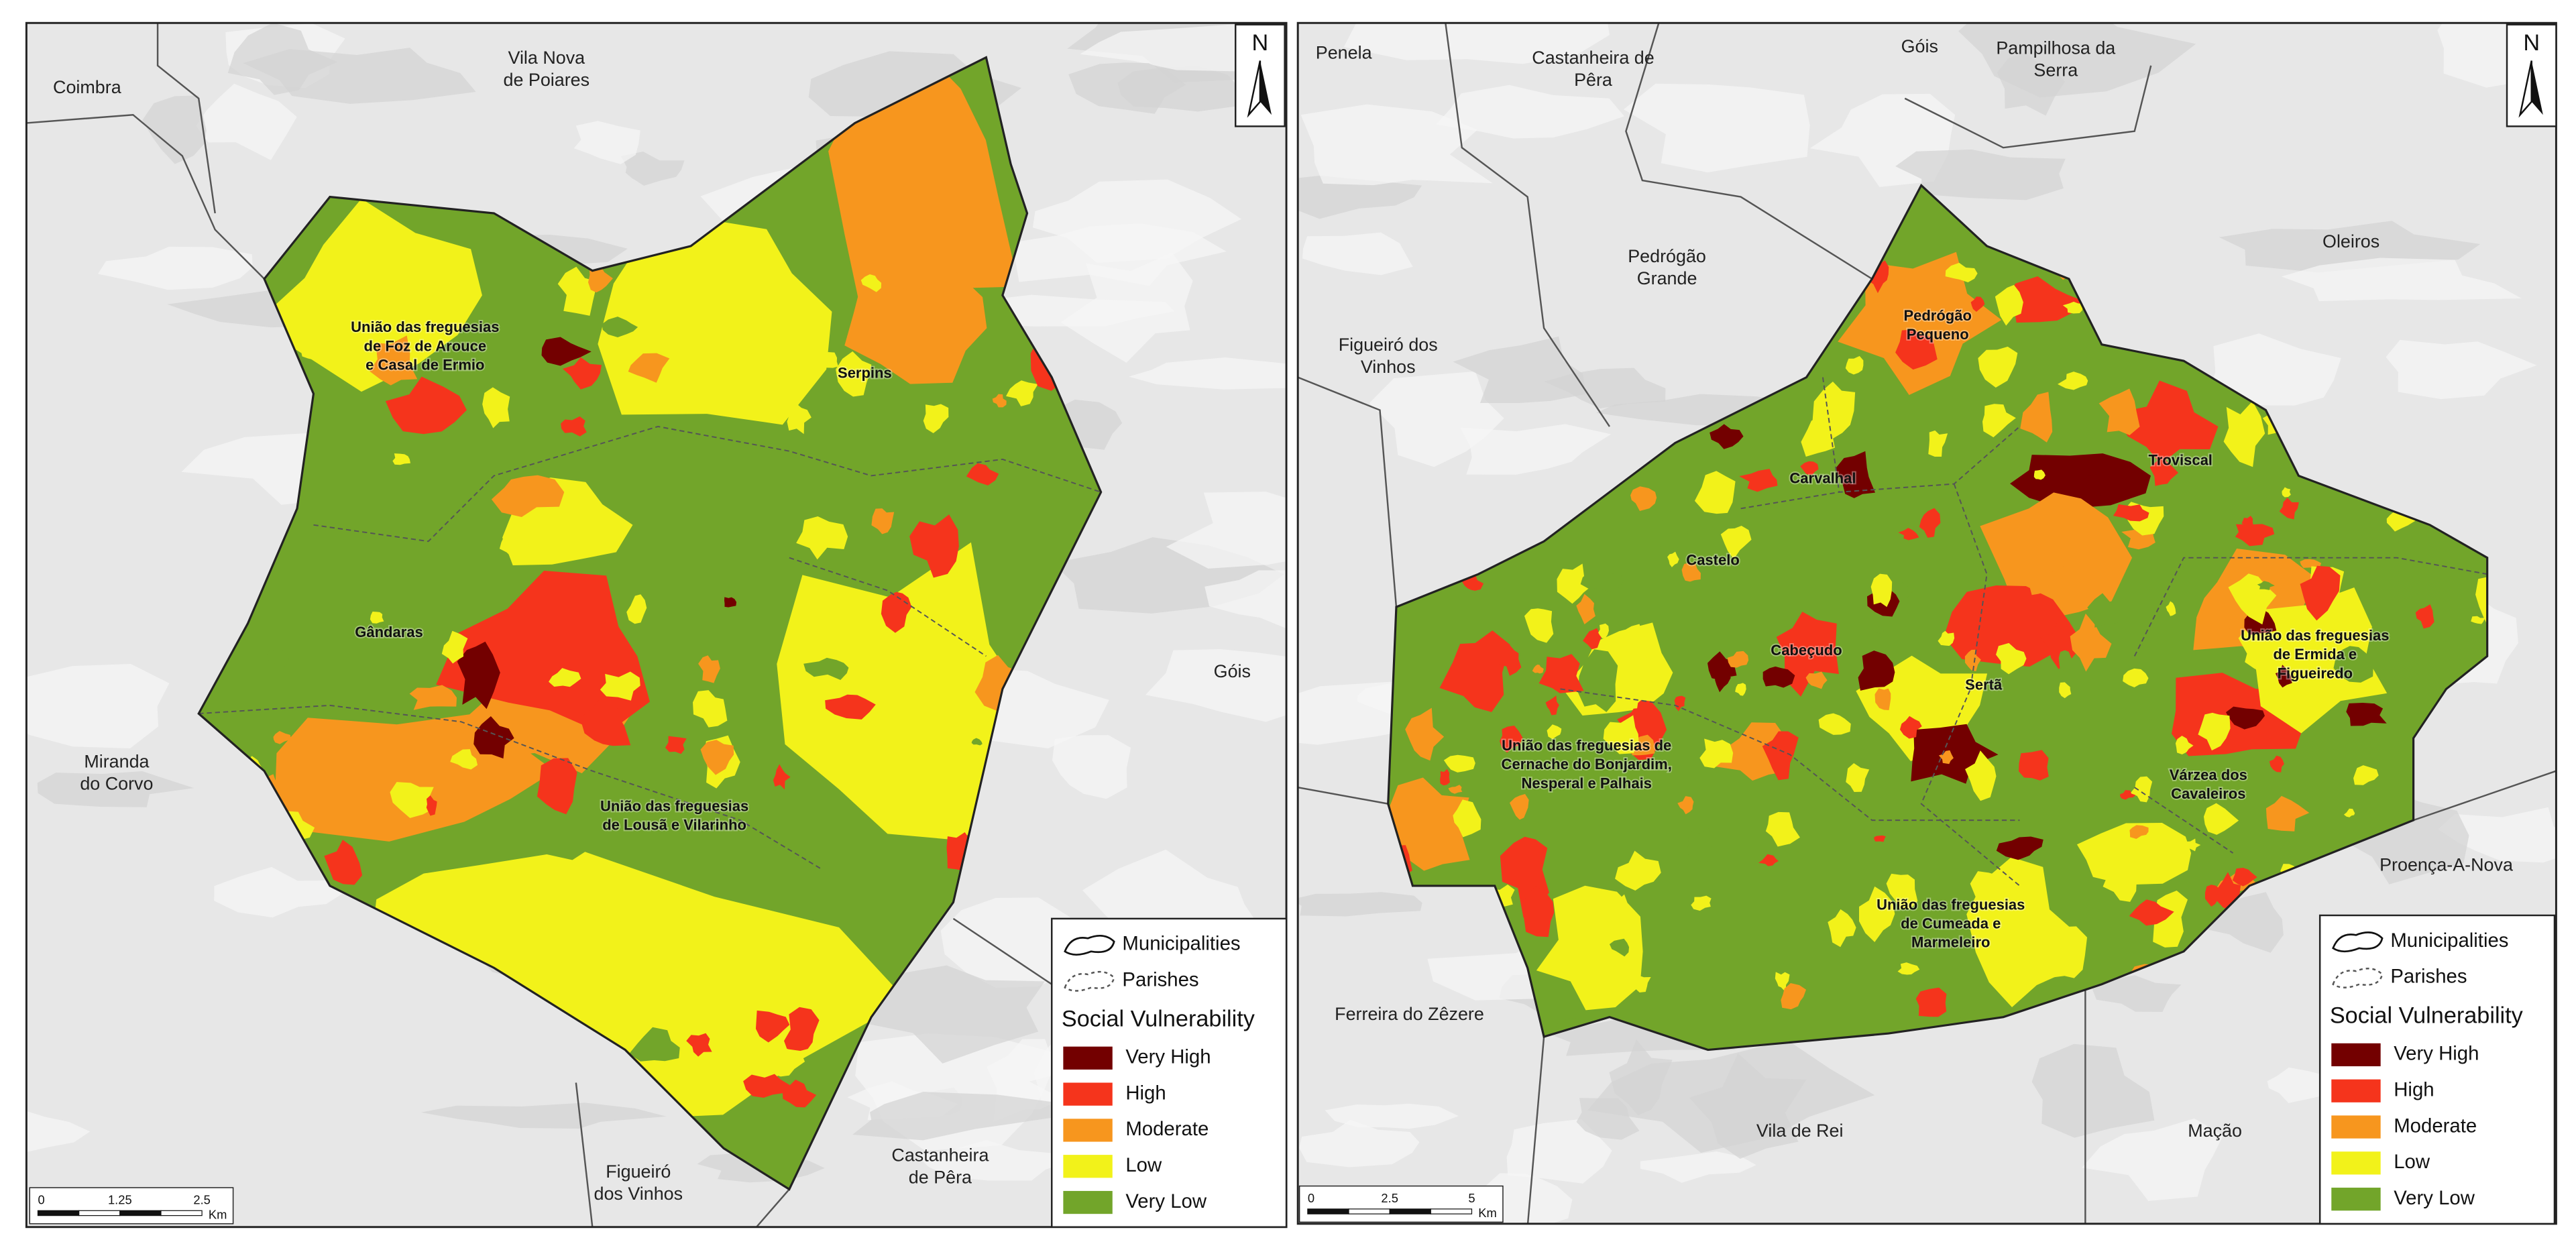 The height and width of the screenshot is (1250, 2576). Describe the element at coordinates (2055, 59) in the screenshot. I see `place-label: Pampilhosa da Serra` at that location.